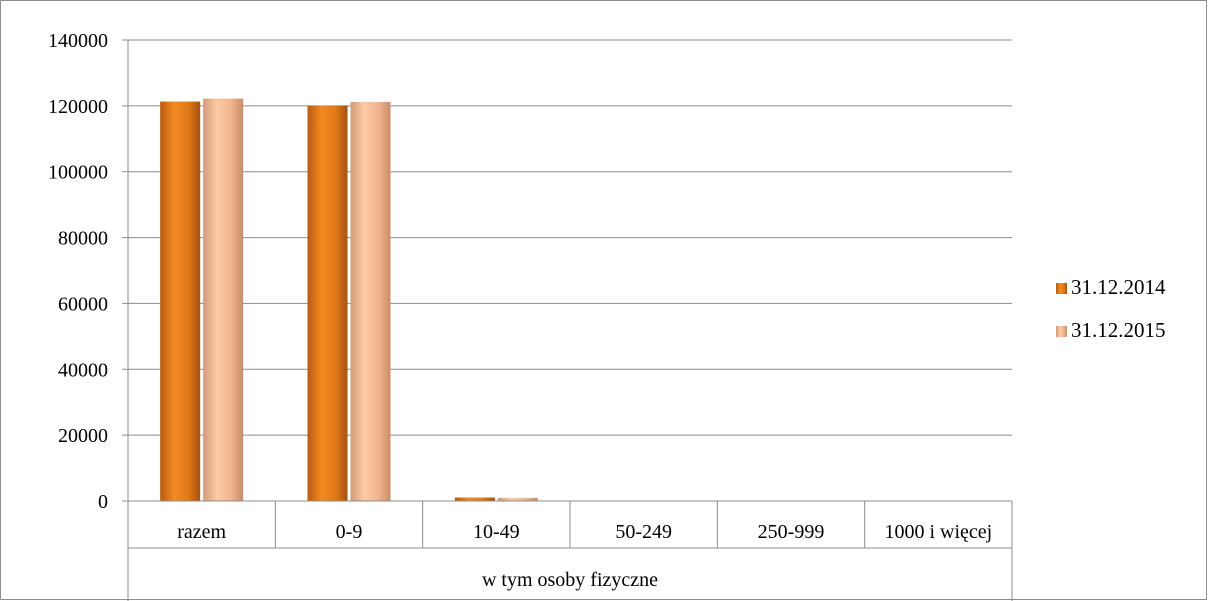 This screenshot has width=1208, height=601. I want to click on bar-31.12.2014-razem, so click(180, 301).